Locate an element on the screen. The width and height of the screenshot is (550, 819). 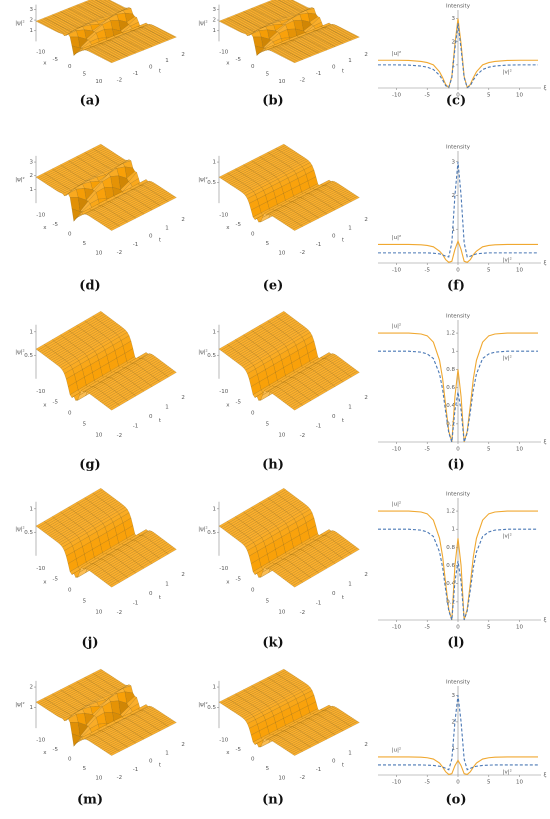
z-tick-label: 2 is located at coordinates (32, 21).